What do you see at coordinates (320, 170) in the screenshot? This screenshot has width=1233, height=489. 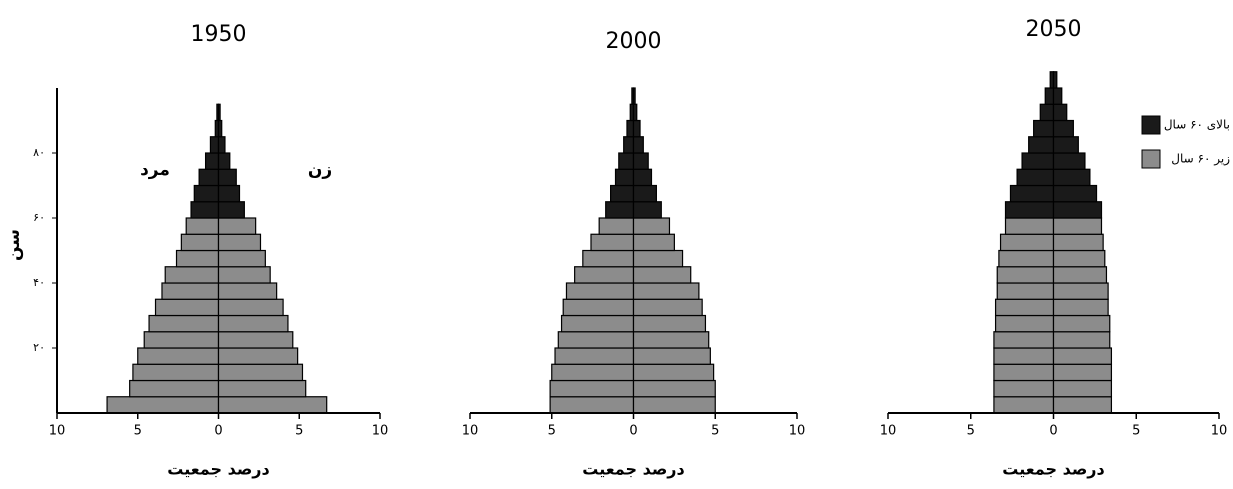 I see `side-label: زن` at bounding box center [320, 170].